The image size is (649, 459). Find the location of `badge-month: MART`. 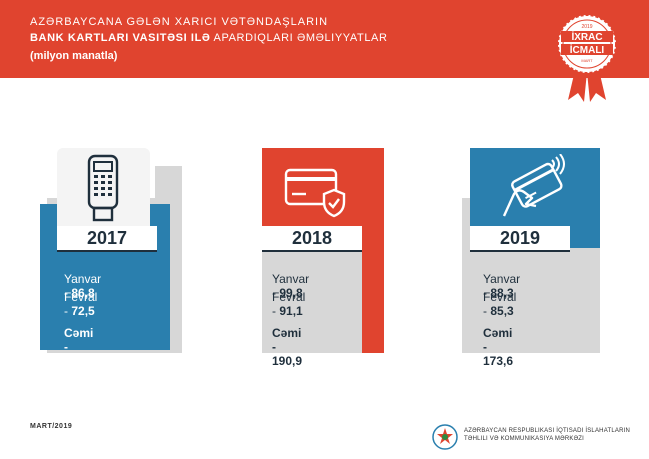

badge-month: MART is located at coordinates (587, 60).